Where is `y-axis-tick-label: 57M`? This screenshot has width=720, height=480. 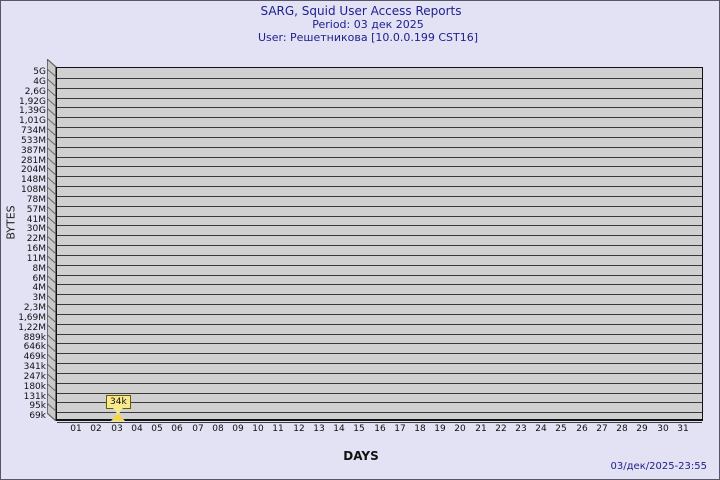
y-axis-tick-label: 57M is located at coordinates (36, 210).